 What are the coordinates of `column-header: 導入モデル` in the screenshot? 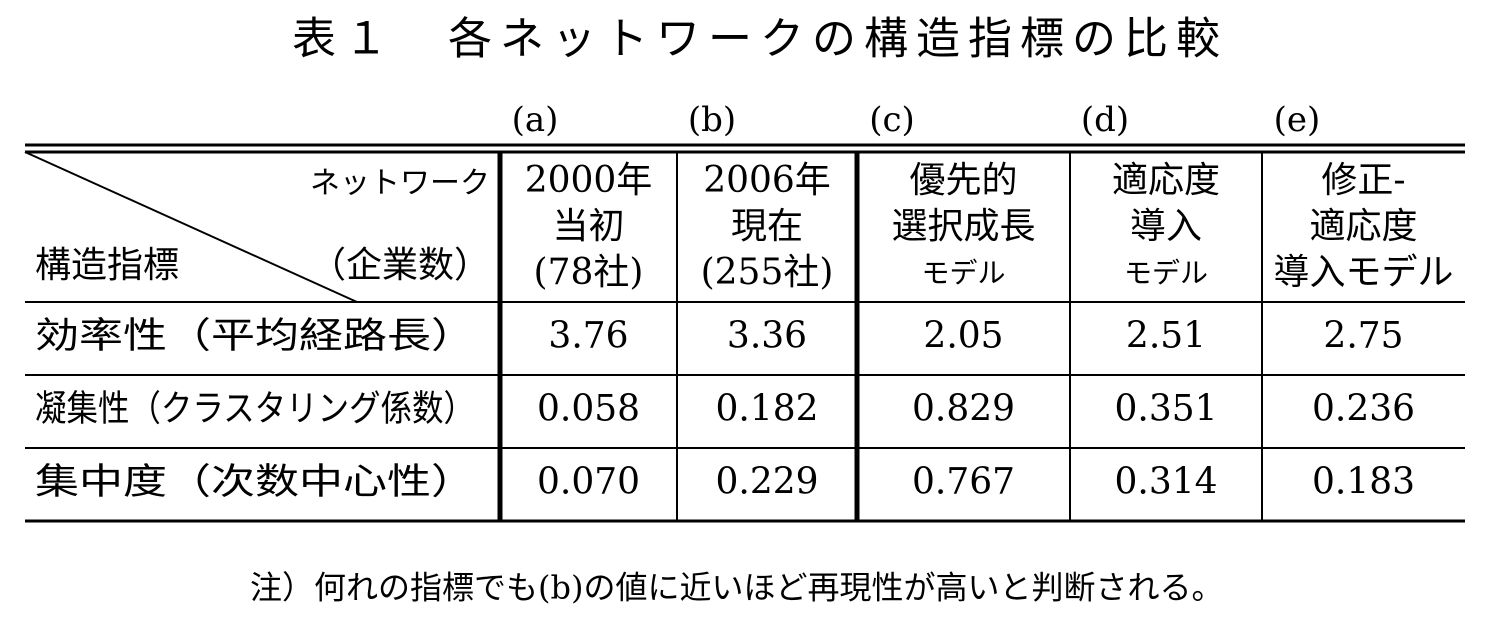 It's located at (1363, 272).